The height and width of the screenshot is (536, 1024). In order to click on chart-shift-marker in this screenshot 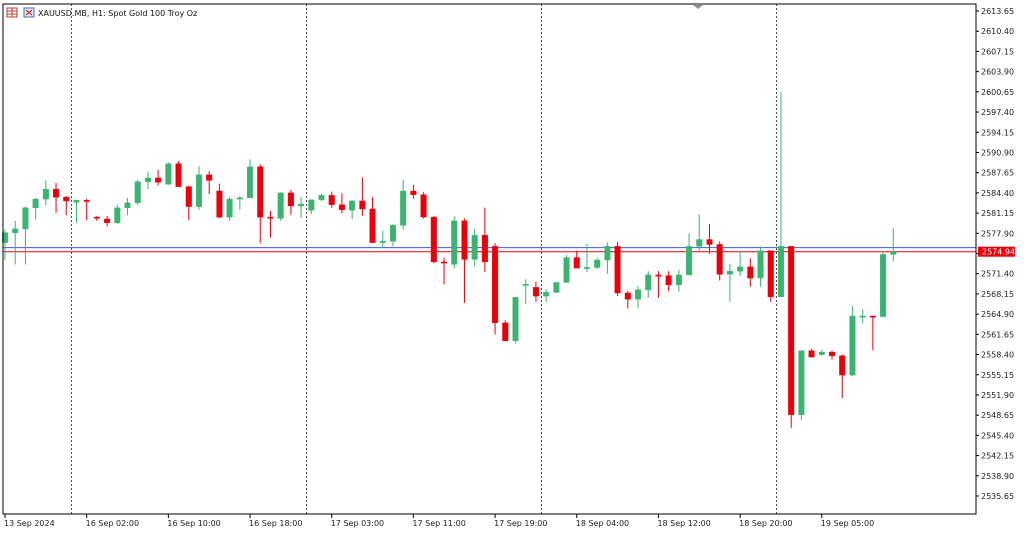, I will do `click(698, 7)`.